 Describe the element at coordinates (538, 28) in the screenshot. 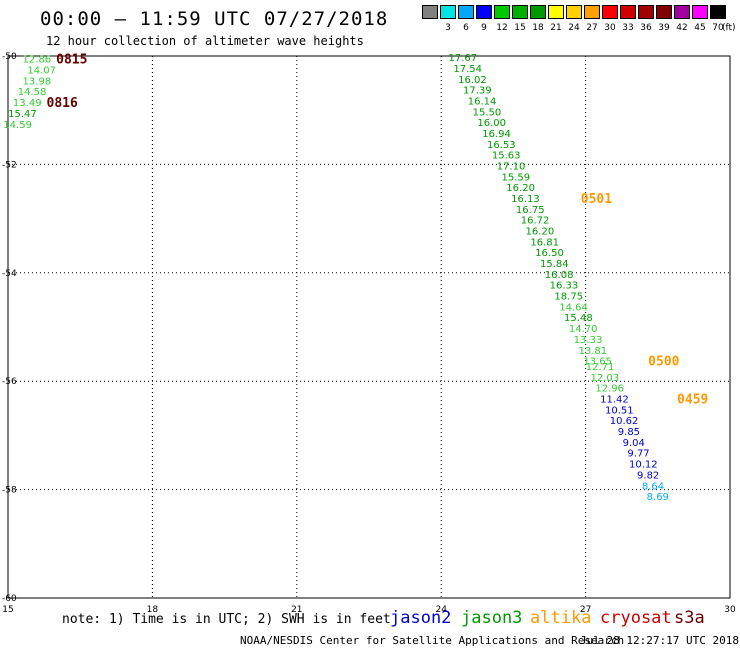

I see `legend-swatch-label: 18` at that location.